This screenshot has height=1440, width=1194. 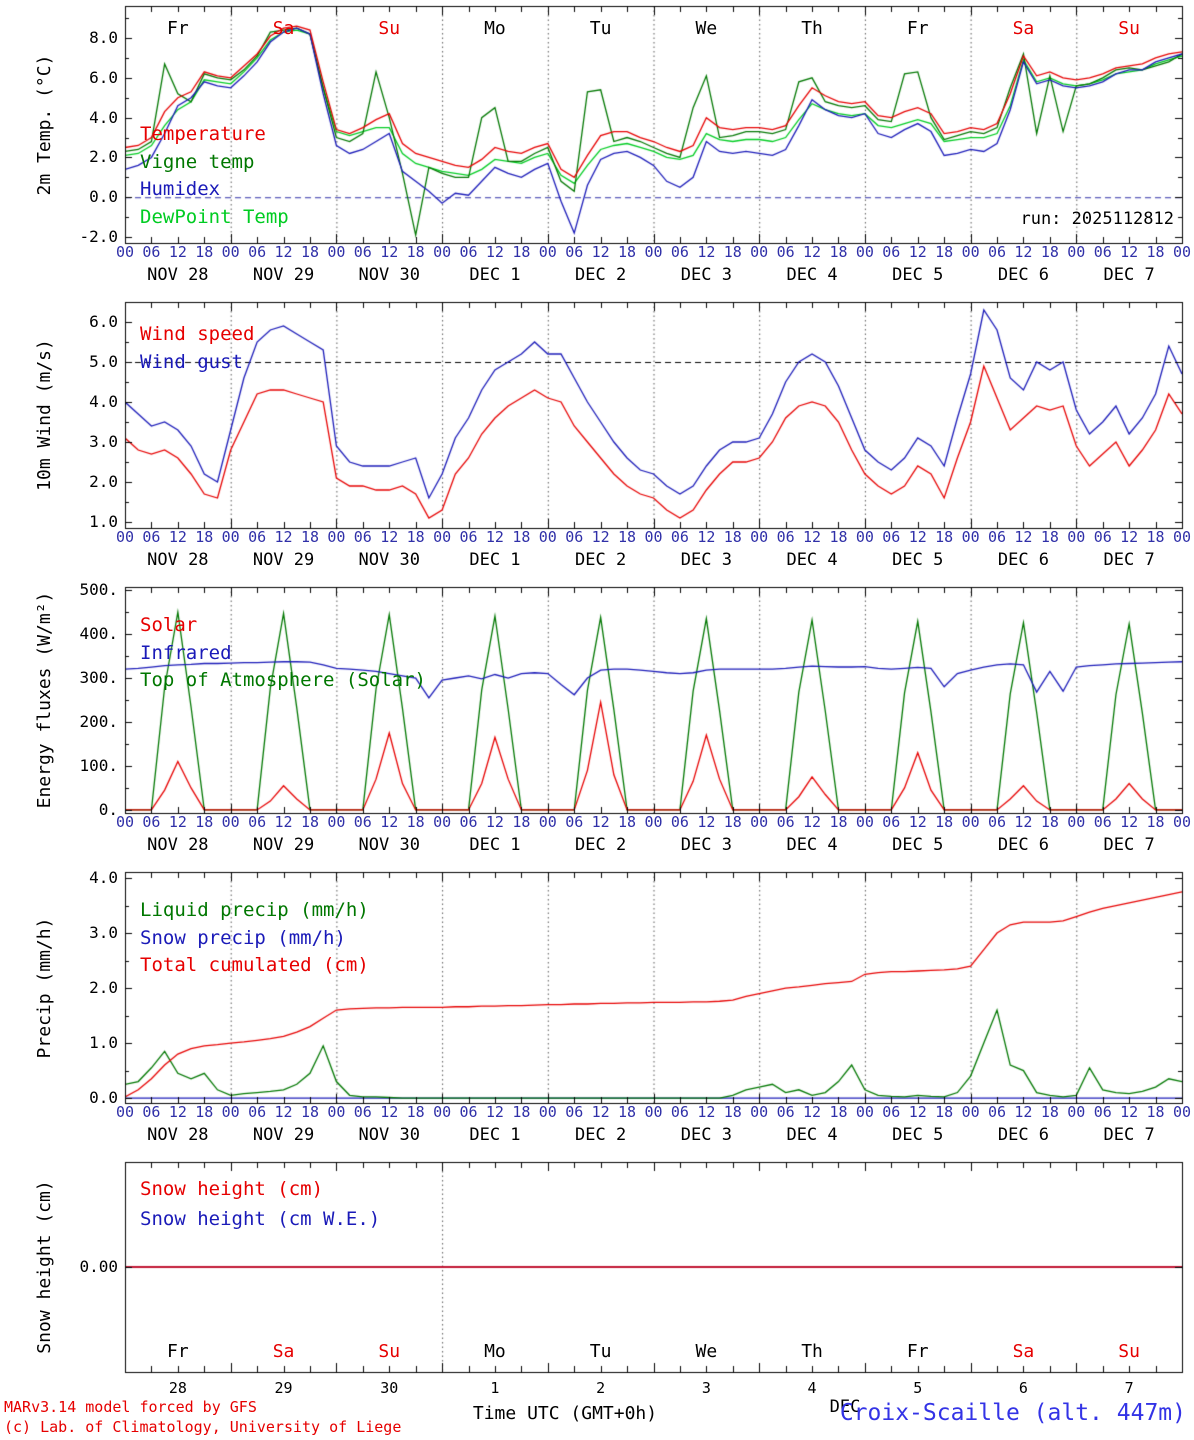 I want to click on time-axis-label: Time UTC (GMT+0h), so click(x=565, y=1413).